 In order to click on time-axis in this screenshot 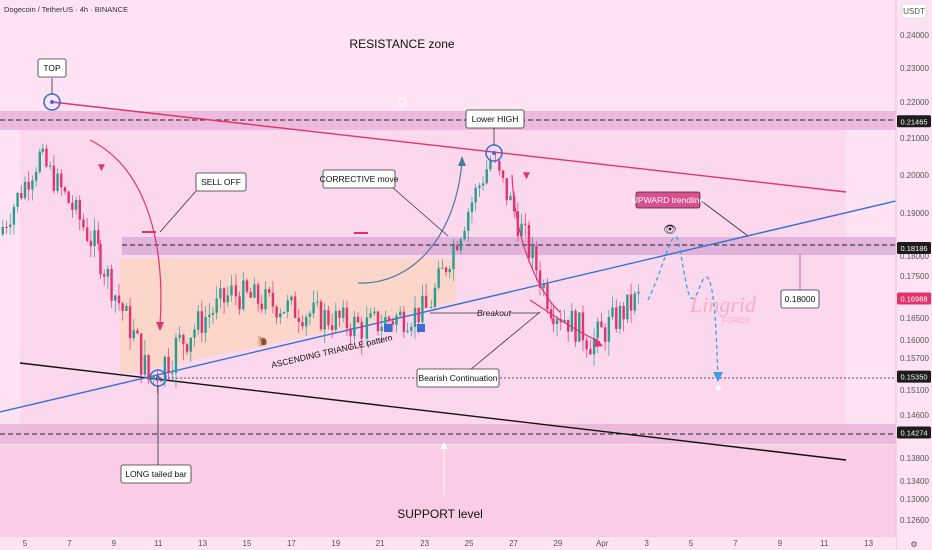, I will do `click(448, 543)`.